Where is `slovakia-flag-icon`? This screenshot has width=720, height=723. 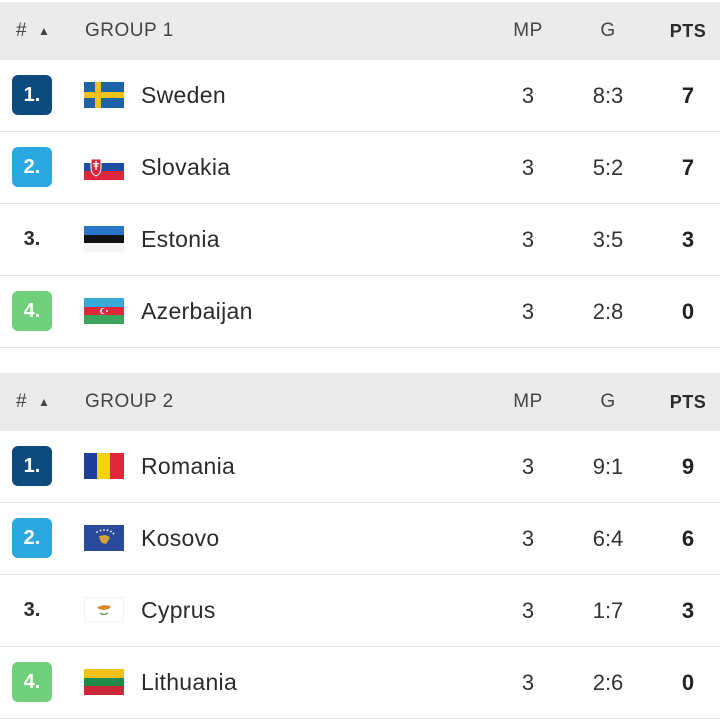
slovakia-flag-icon is located at coordinates (104, 167).